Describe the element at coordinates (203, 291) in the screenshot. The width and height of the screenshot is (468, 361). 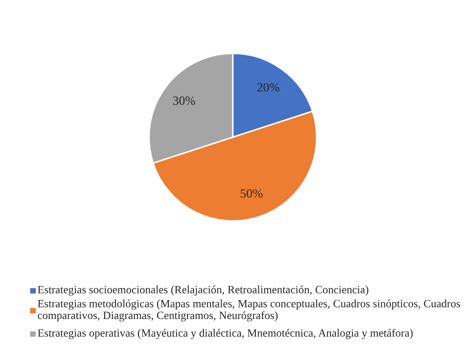
I see `legend-label: Estrategias socioemocionales (Relajación, Retroalimentación, Conciencia)` at that location.